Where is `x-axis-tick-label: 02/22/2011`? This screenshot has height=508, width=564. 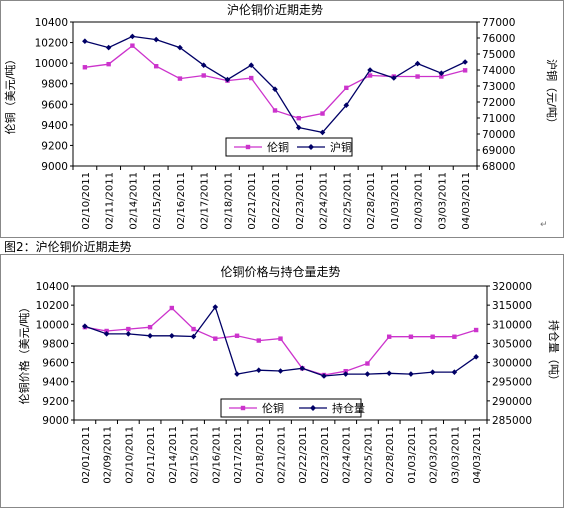 x-axis-tick-label: 02/22/2011 is located at coordinates (303, 455).